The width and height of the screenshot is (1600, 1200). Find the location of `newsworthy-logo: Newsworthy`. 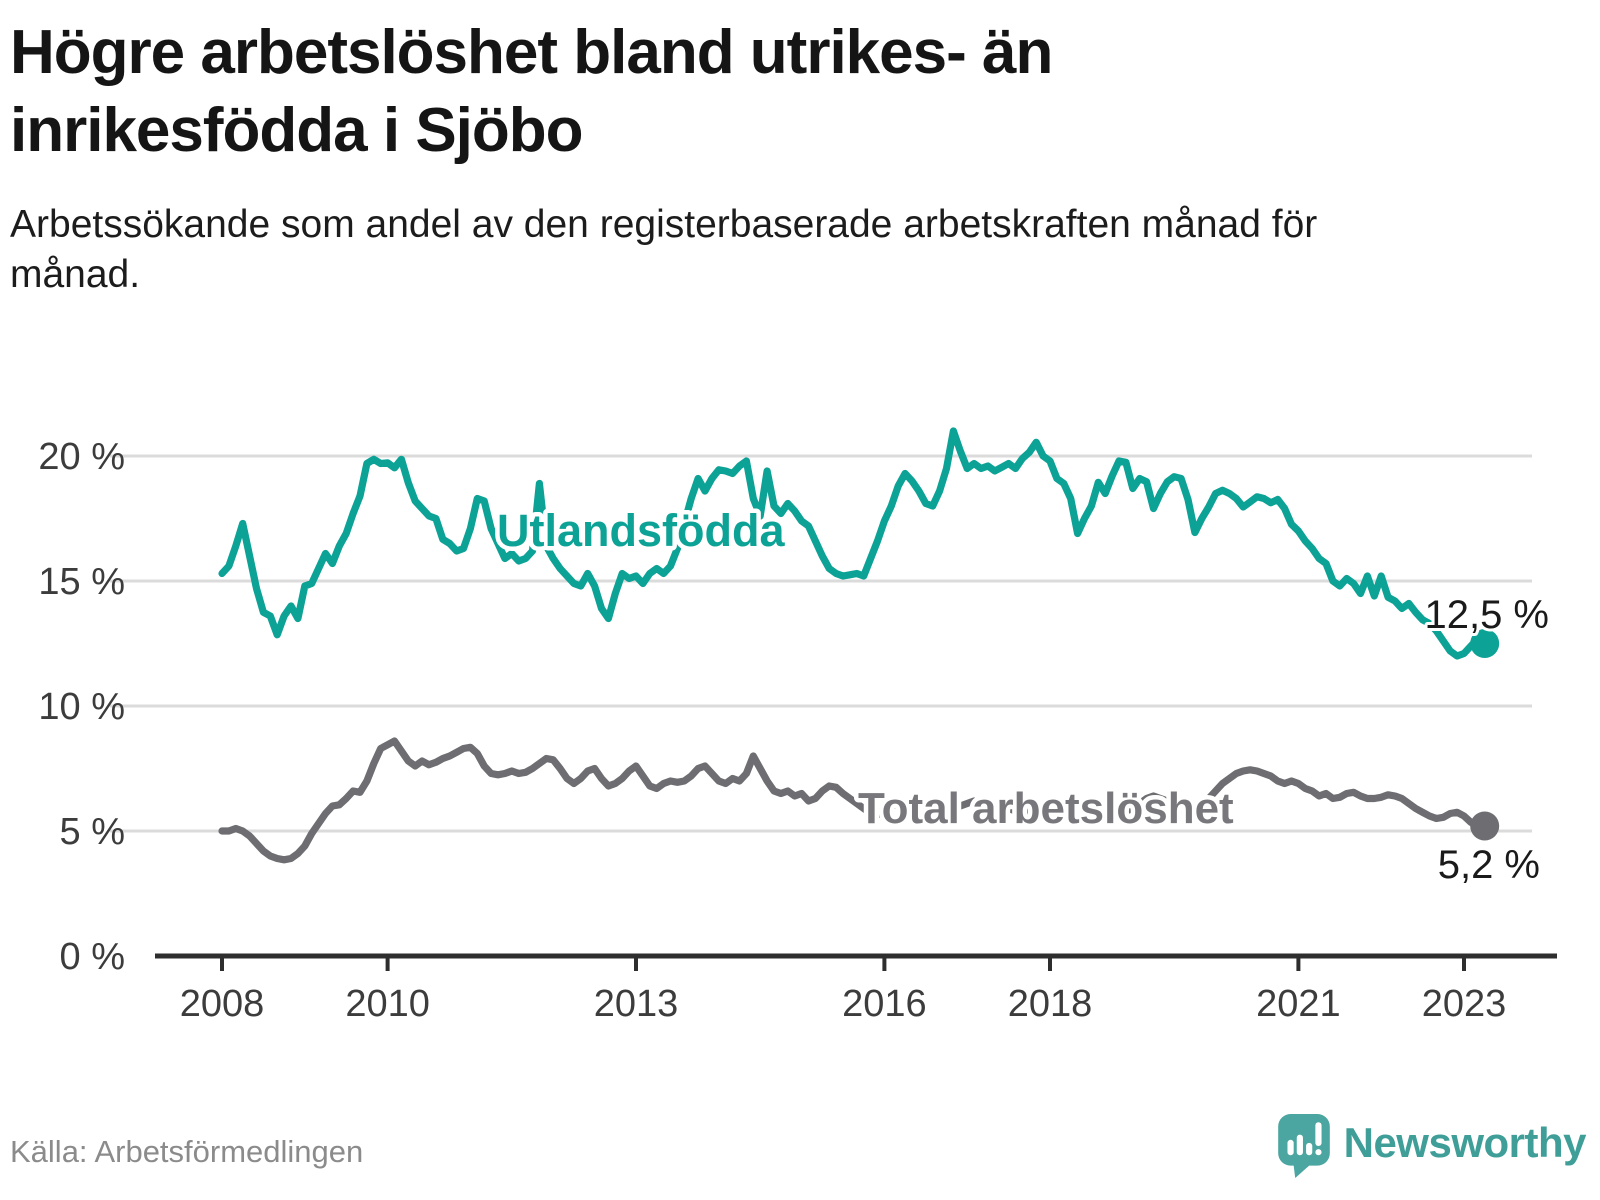

newsworthy-logo: Newsworthy is located at coordinates (1432, 1143).